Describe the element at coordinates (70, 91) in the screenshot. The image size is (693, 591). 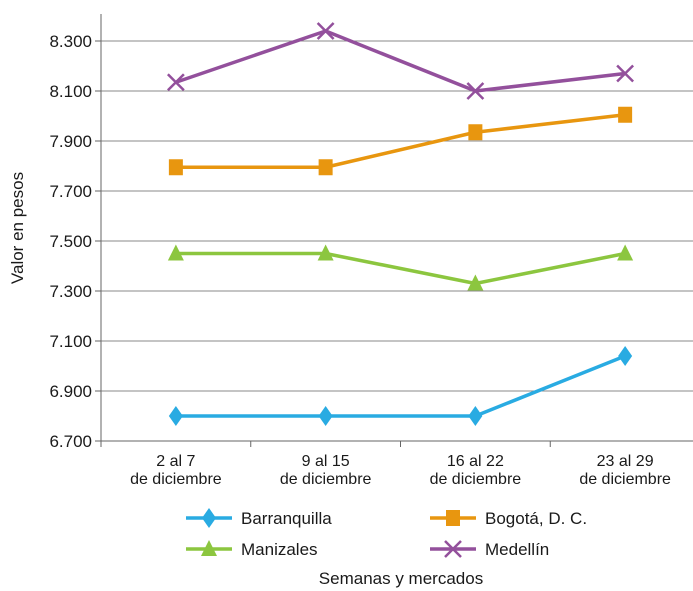
I see `y-tick-label: 8.100` at that location.